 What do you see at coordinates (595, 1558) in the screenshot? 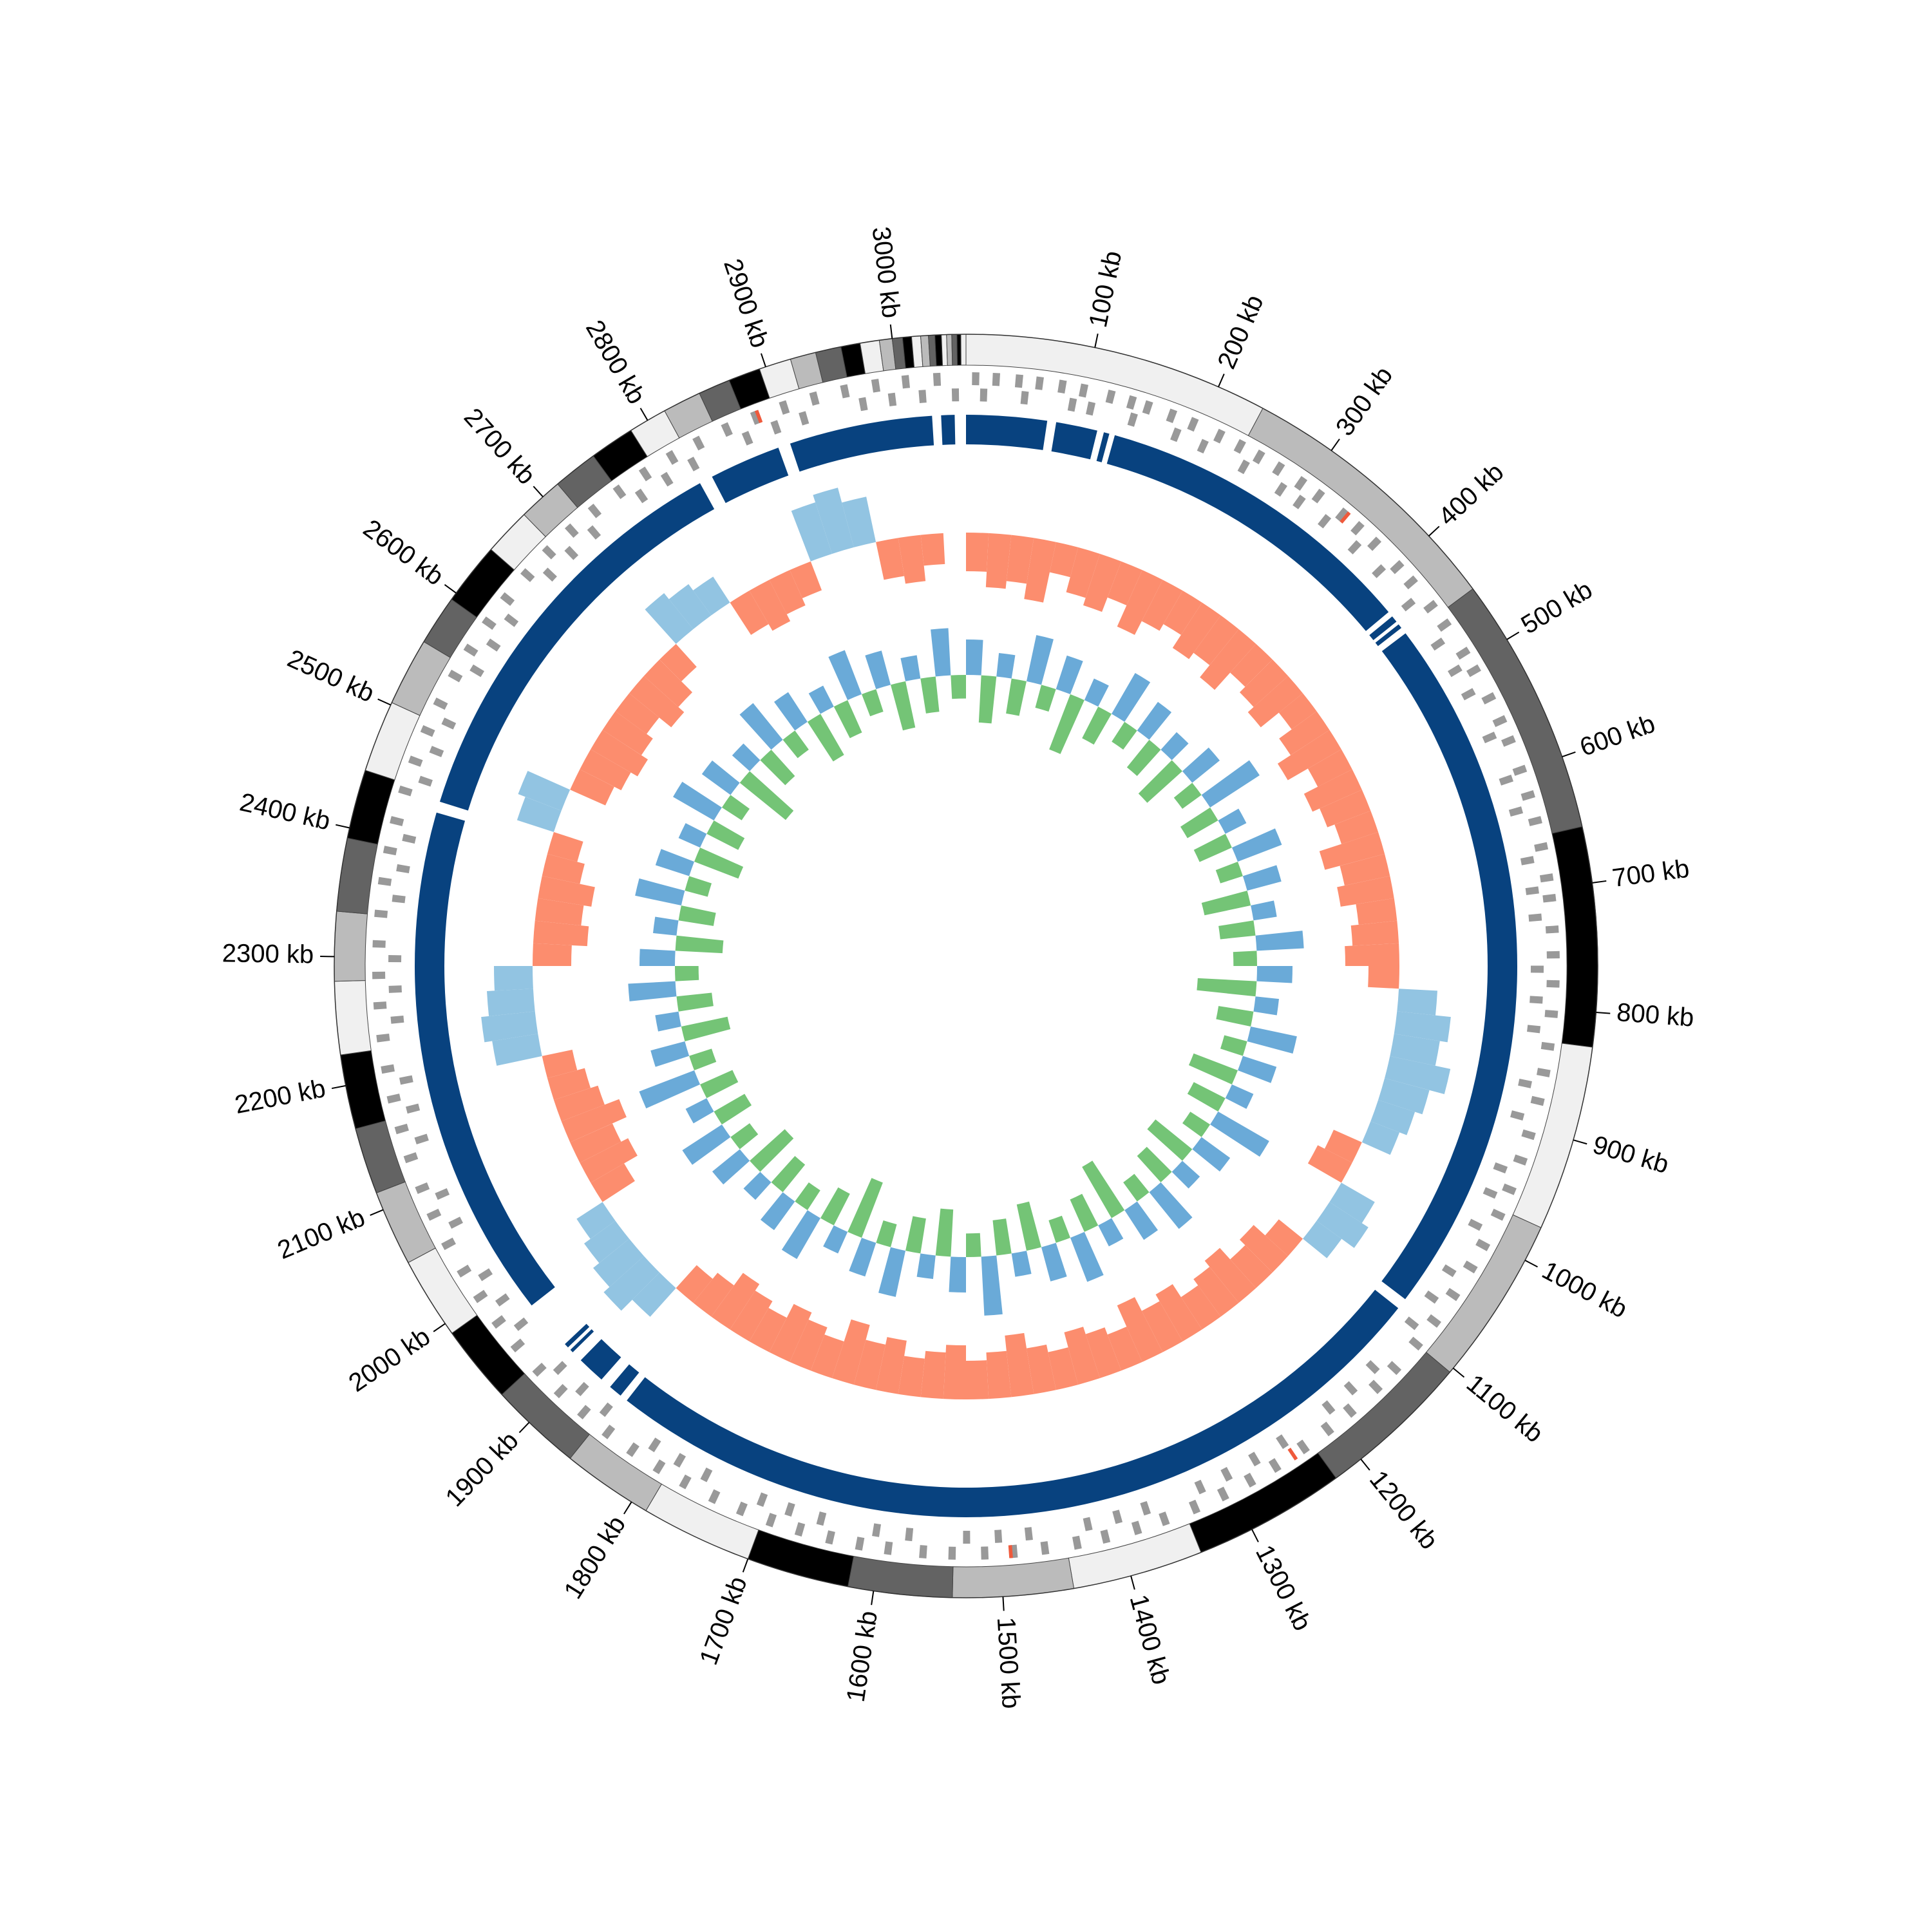
I see `tick-label: 1800 kb` at bounding box center [595, 1558].